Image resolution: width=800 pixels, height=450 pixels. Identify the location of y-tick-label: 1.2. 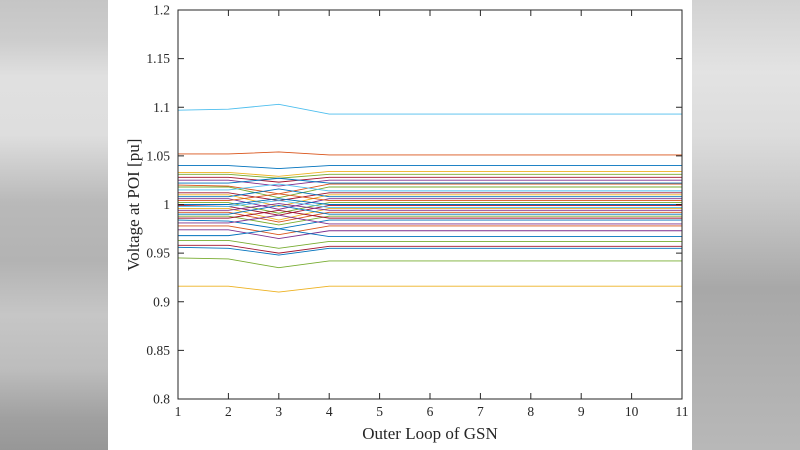
(161, 10).